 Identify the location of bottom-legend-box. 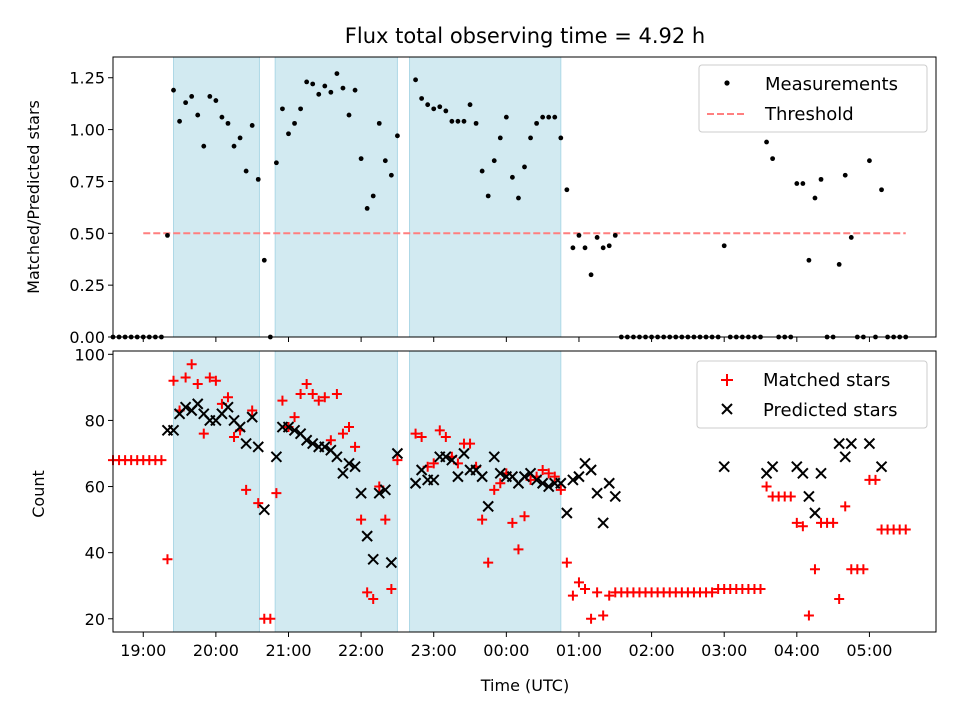
(812, 394).